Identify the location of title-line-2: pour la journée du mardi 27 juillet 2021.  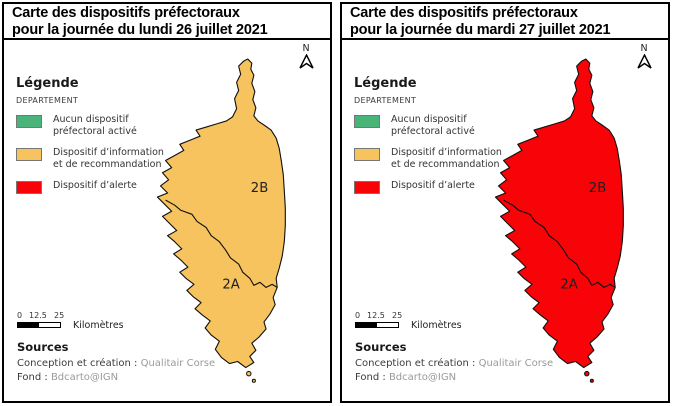
(480, 30).